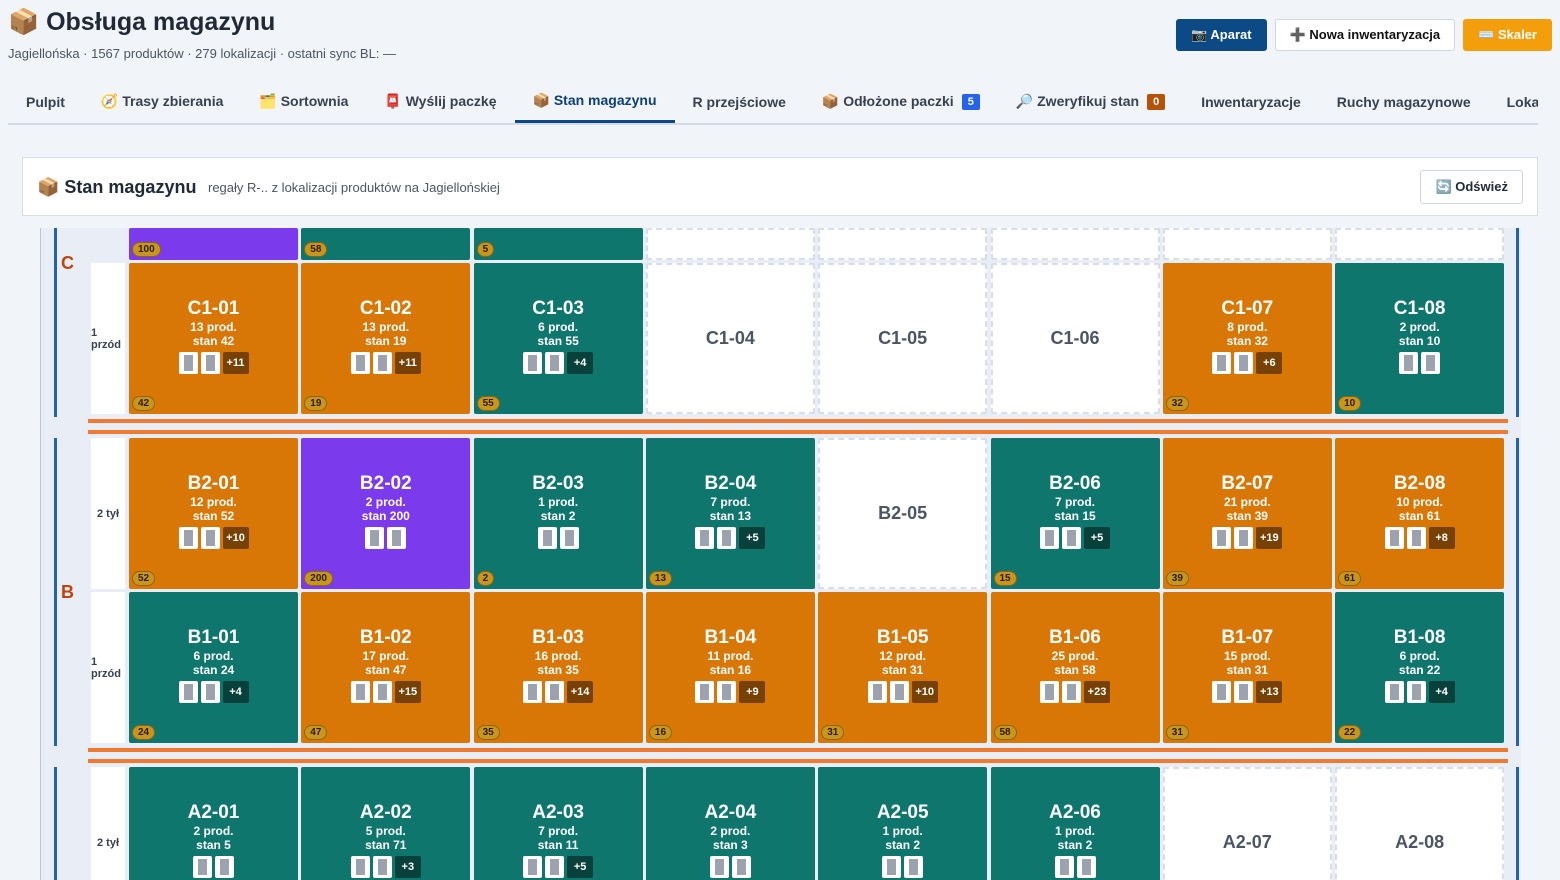 Image resolution: width=1560 pixels, height=880 pixels. What do you see at coordinates (1247, 363) in the screenshot?
I see `thumbnails: +6` at bounding box center [1247, 363].